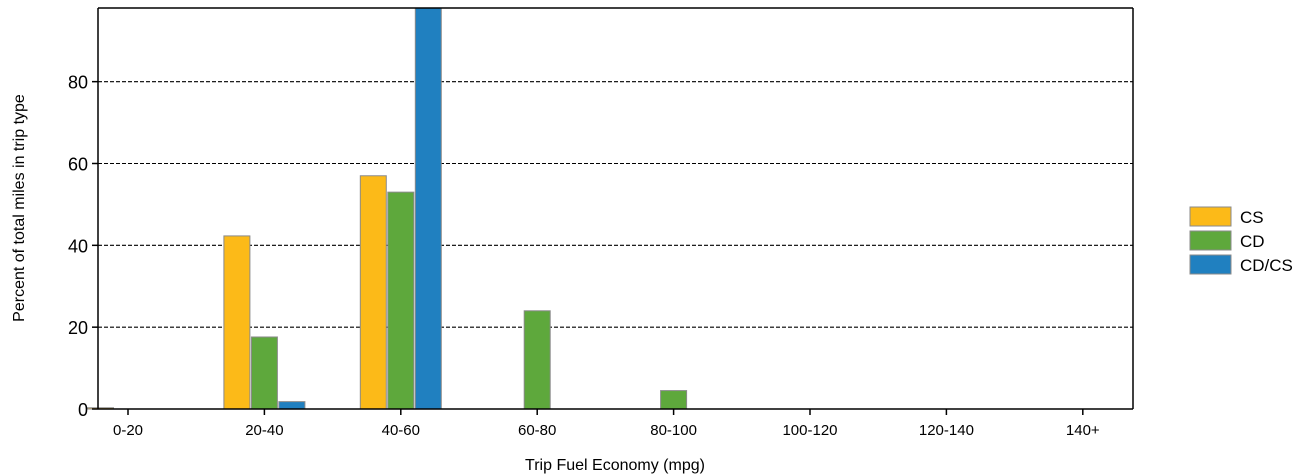 The width and height of the screenshot is (1314, 476). I want to click on y-tick-label: 0, so click(83, 410).